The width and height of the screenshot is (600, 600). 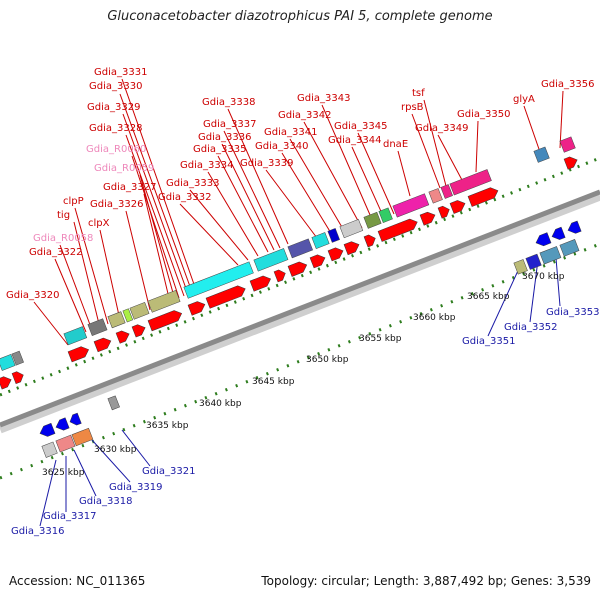 I want to click on gene-label: Gdia_3350, so click(x=483, y=114).